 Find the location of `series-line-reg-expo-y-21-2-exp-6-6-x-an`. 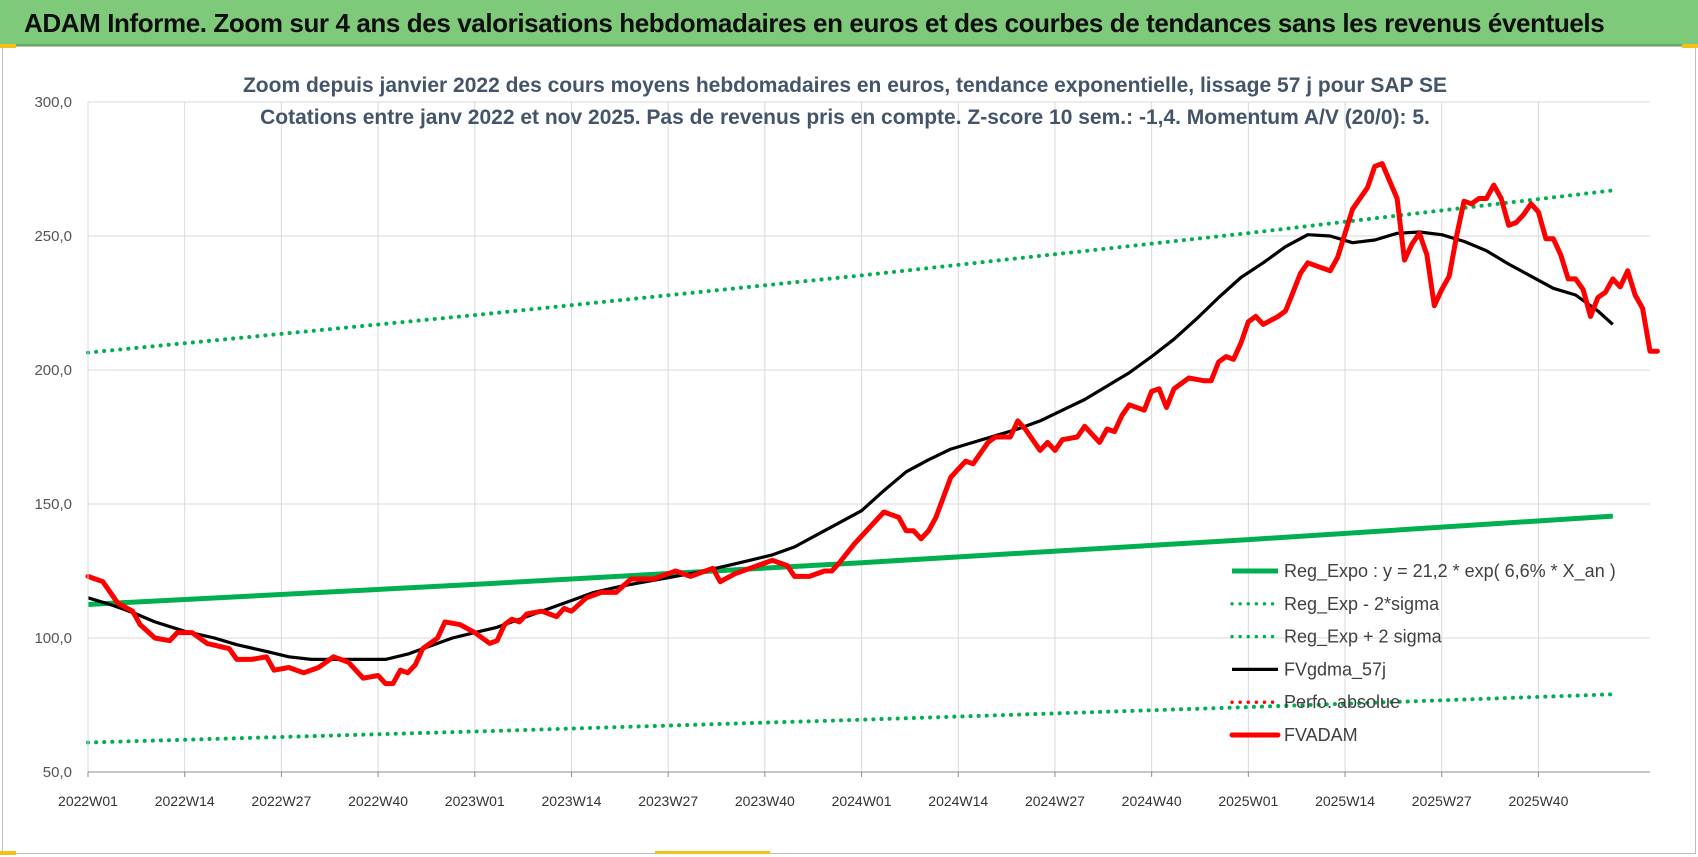

series-line-reg-expo-y-21-2-exp-6-6-x-an is located at coordinates (850, 560).